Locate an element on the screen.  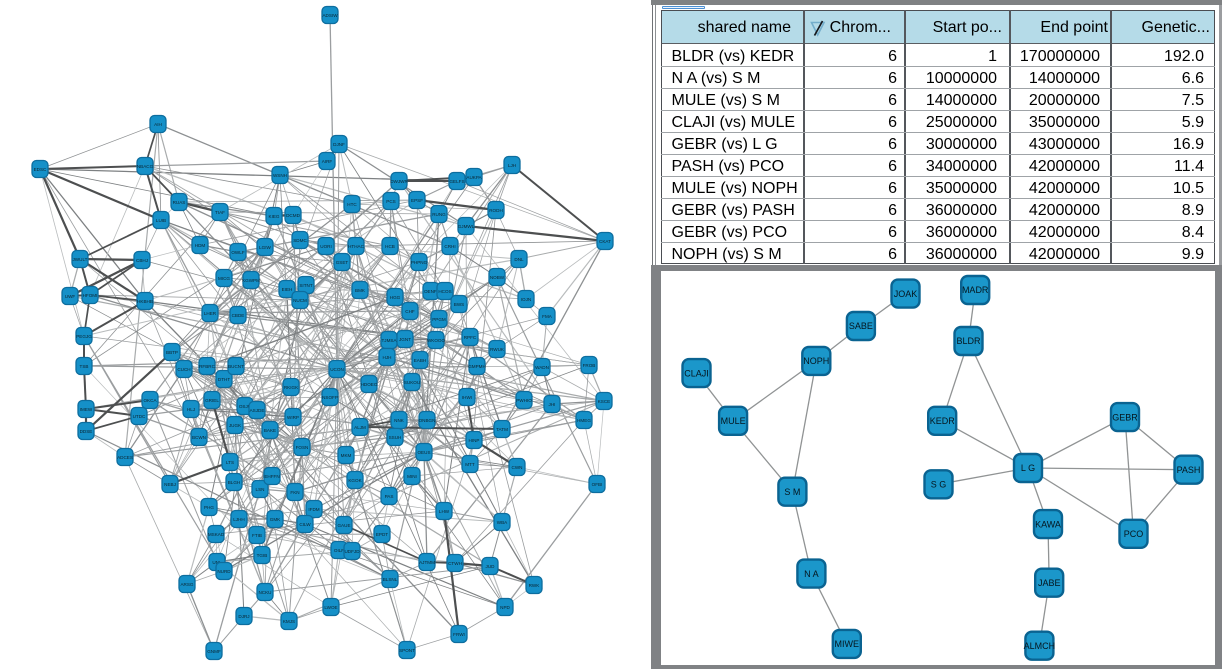
svg-text: HTHAC is located at coordinates (356, 246).